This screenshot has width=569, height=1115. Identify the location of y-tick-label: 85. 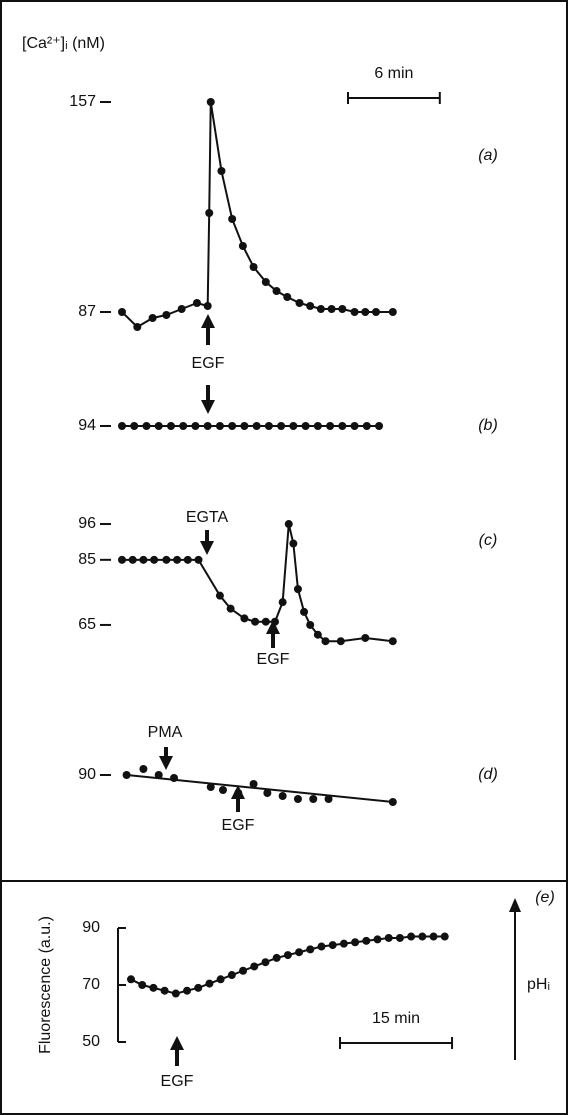
(87, 559).